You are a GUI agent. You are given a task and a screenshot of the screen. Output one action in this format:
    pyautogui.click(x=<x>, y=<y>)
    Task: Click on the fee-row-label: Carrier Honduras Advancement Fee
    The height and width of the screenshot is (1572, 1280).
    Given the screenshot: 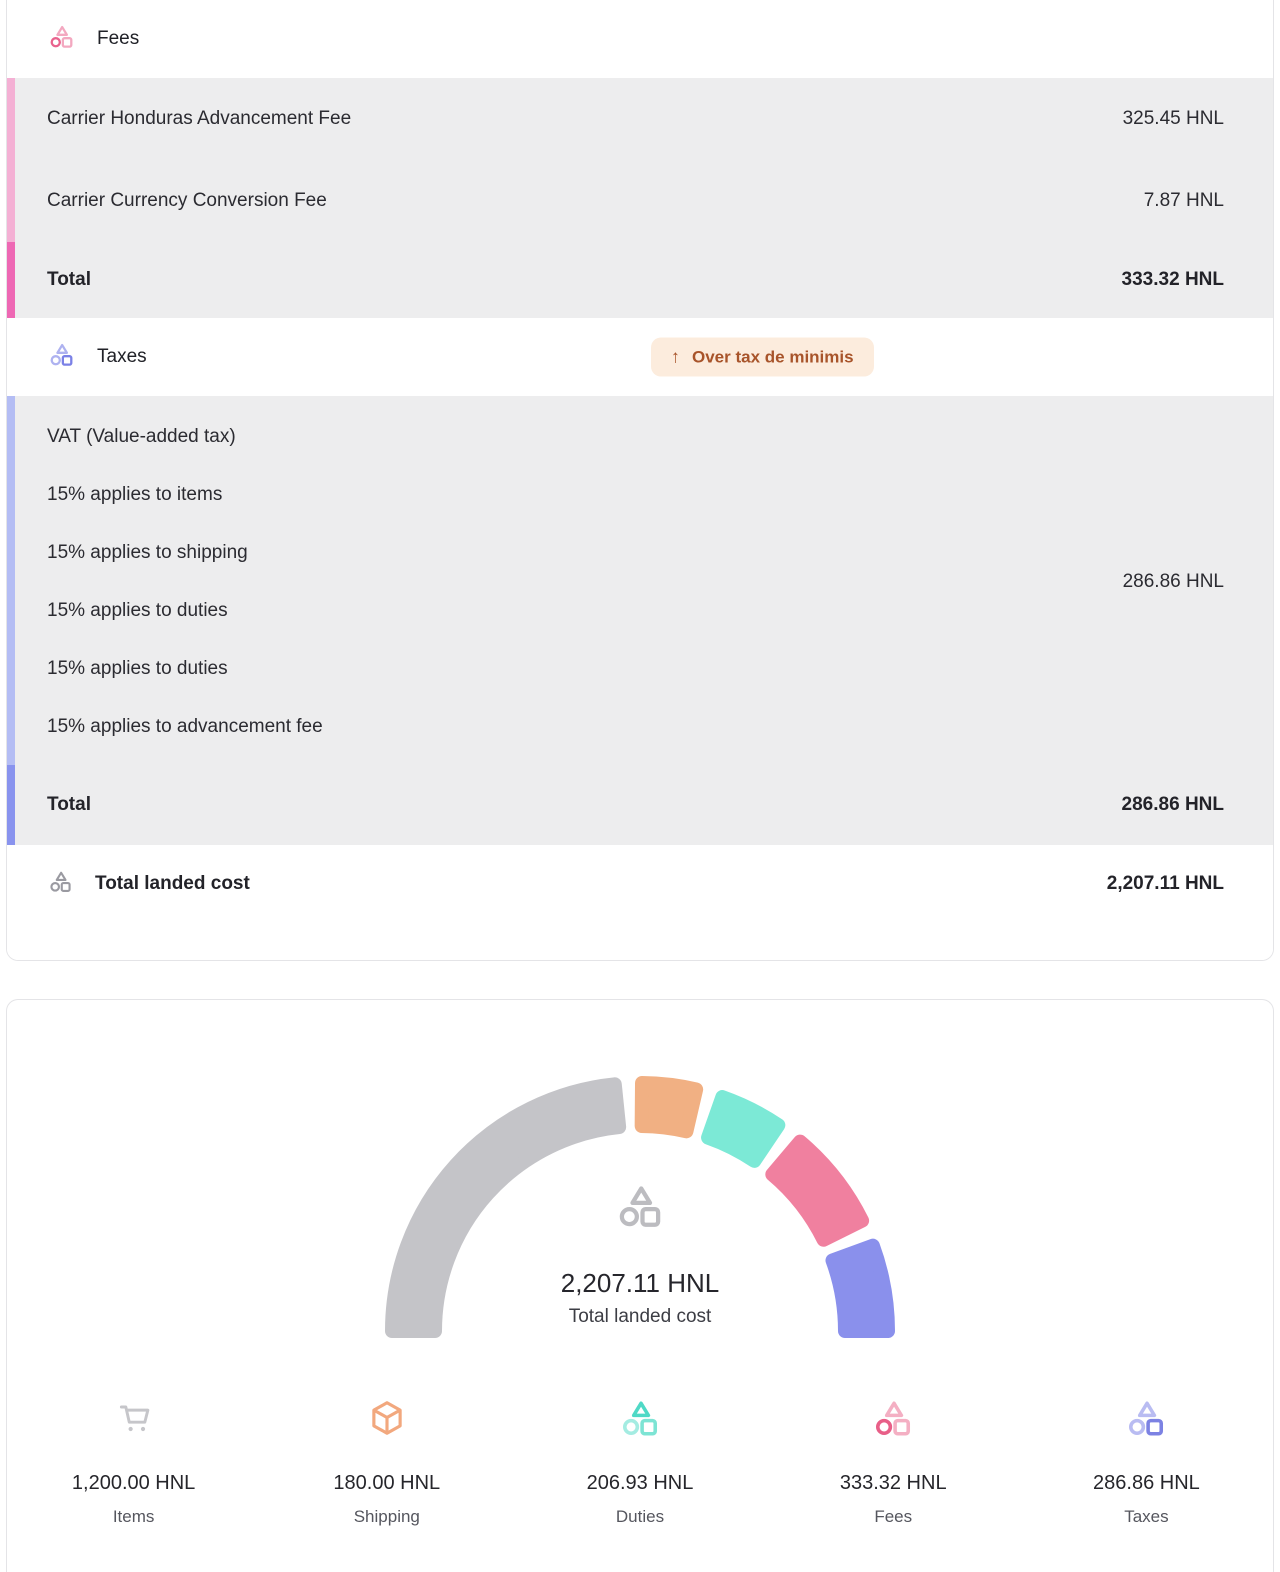 What is the action you would take?
    pyautogui.click(x=199, y=118)
    